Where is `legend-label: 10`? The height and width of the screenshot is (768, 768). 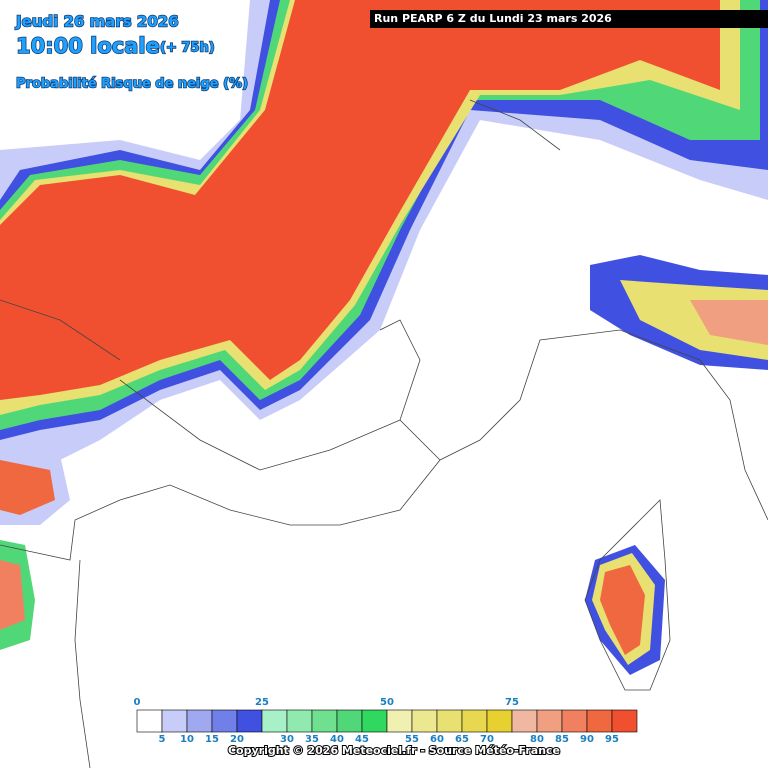 legend-label: 10 is located at coordinates (187, 739).